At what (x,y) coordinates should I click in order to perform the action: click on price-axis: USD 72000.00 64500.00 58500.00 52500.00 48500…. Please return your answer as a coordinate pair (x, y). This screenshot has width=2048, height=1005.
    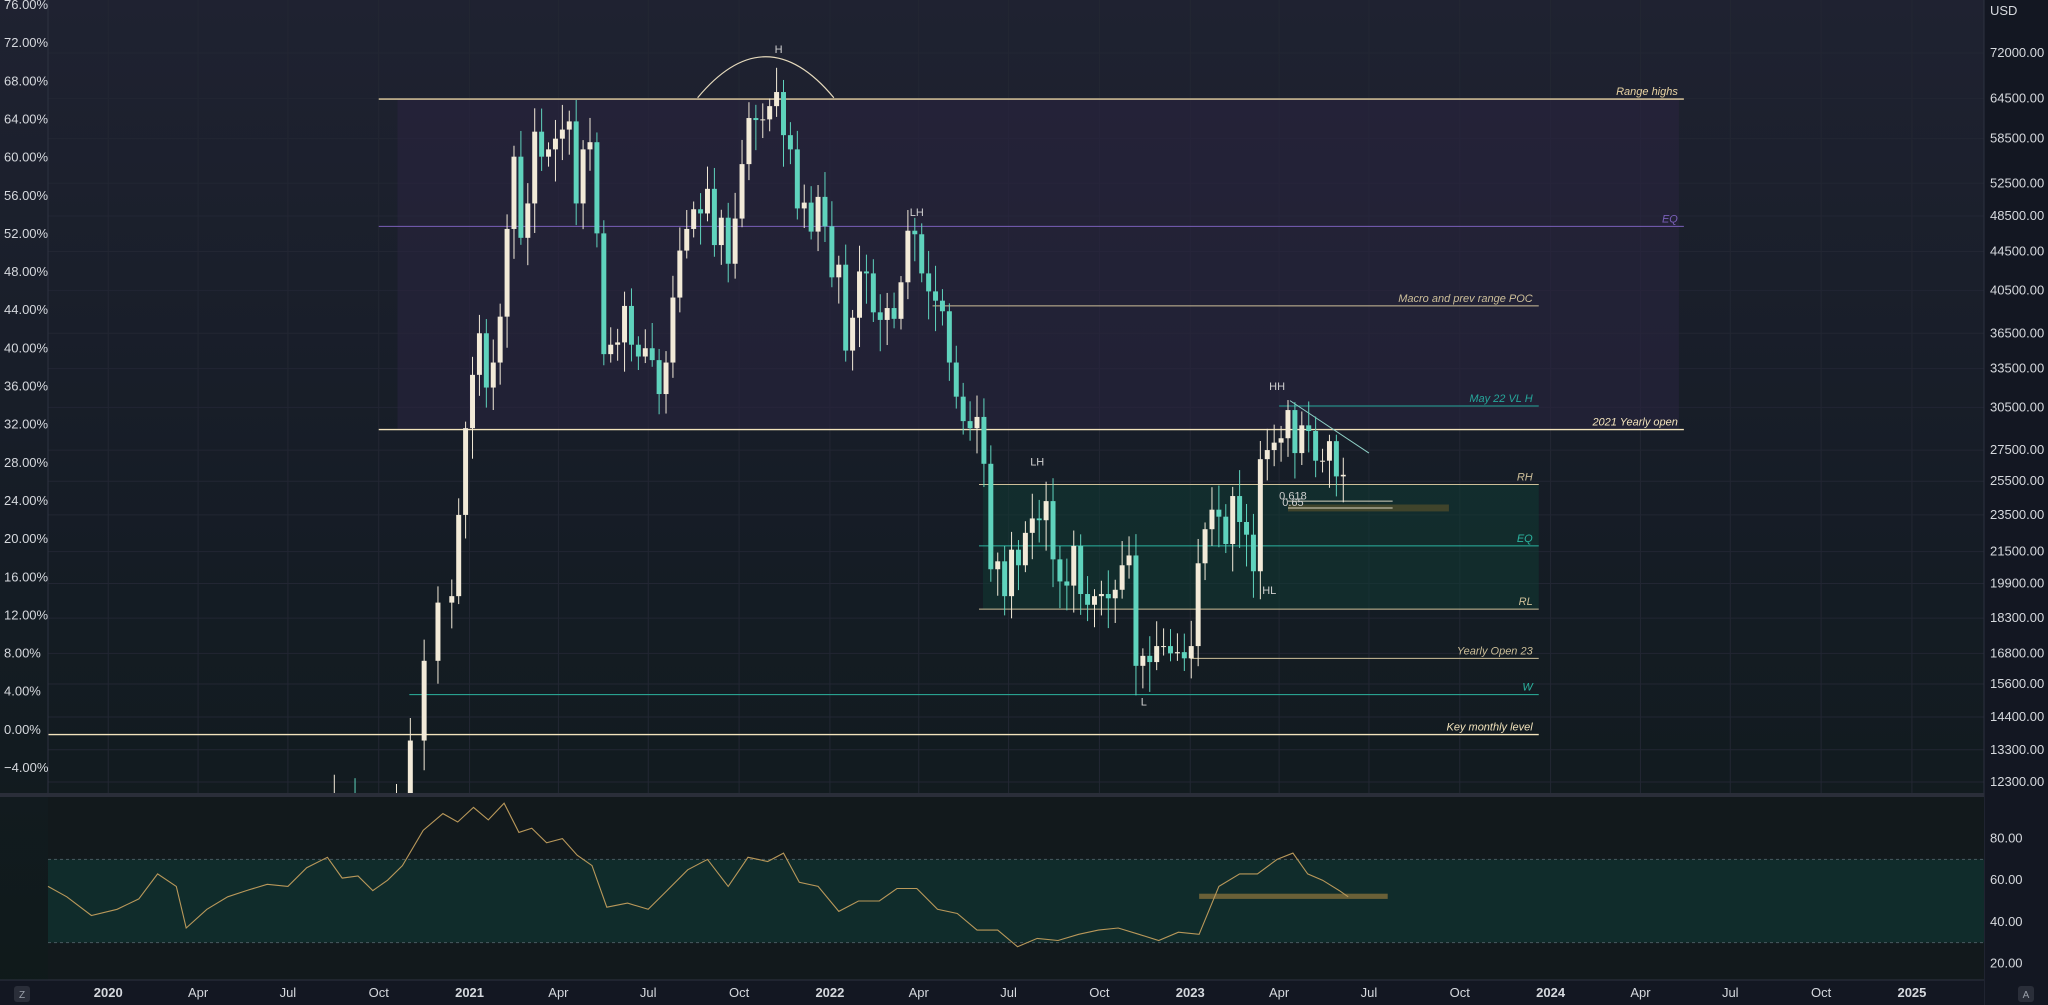
    Looking at the image, I should click on (2015, 502).